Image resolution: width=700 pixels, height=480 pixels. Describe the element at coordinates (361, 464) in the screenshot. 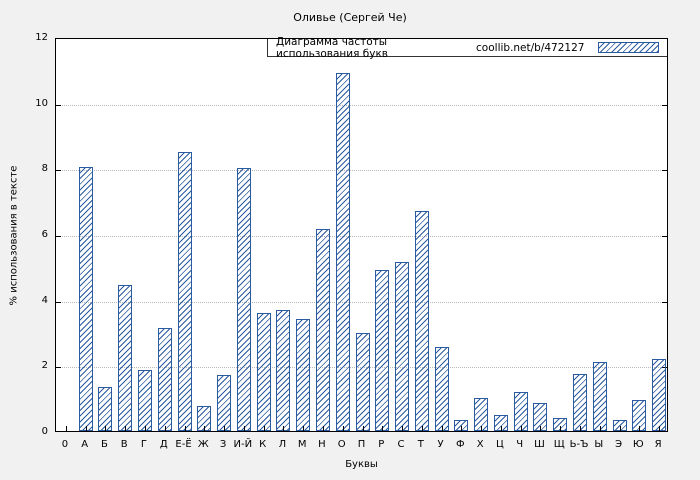

I see `x-axis-title: Буквы` at that location.